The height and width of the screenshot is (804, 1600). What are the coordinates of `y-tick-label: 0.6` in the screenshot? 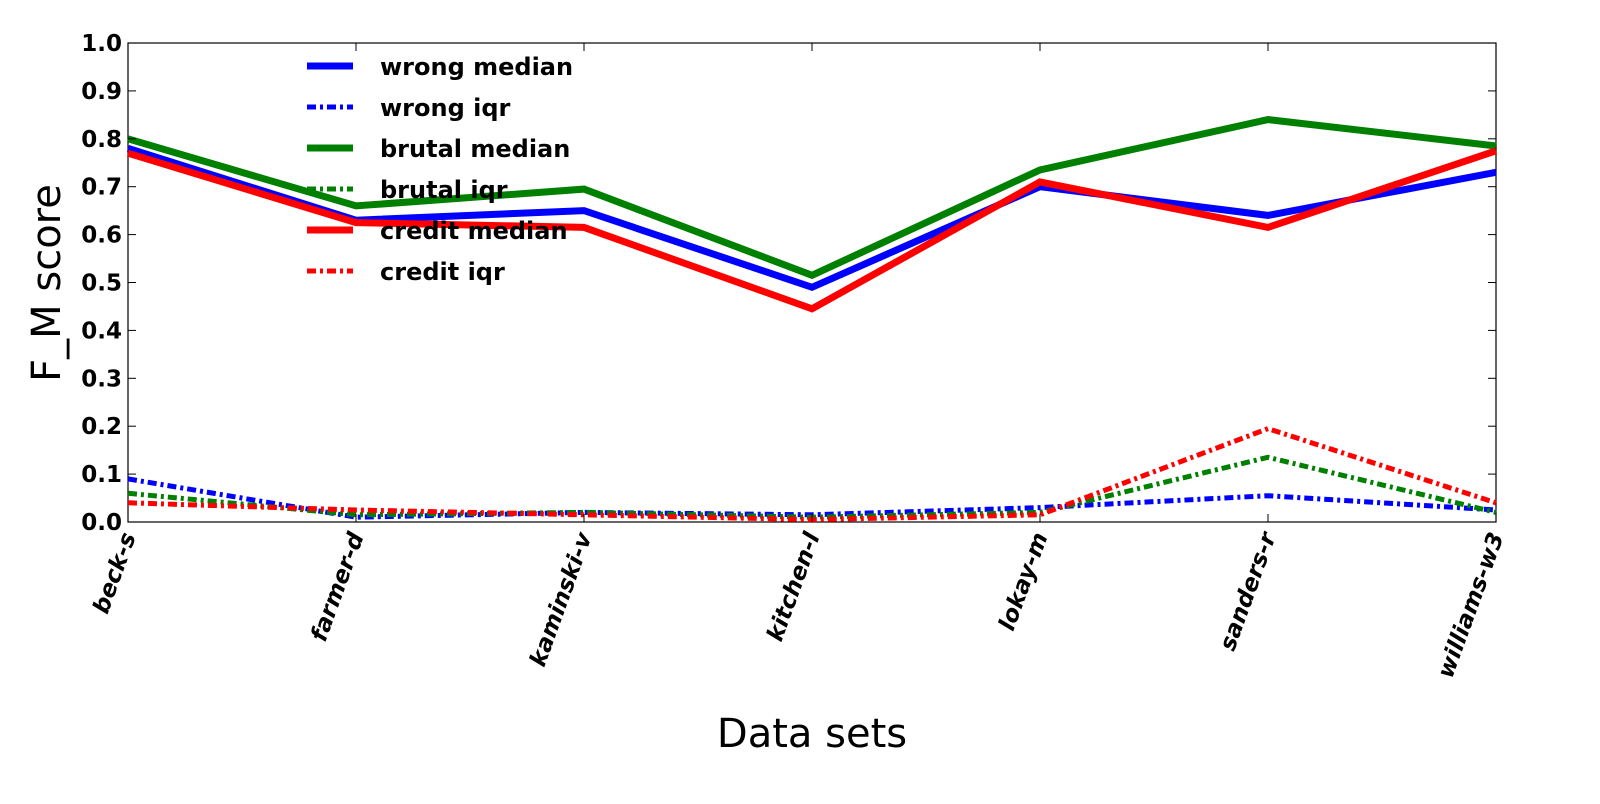 It's located at (101, 236).